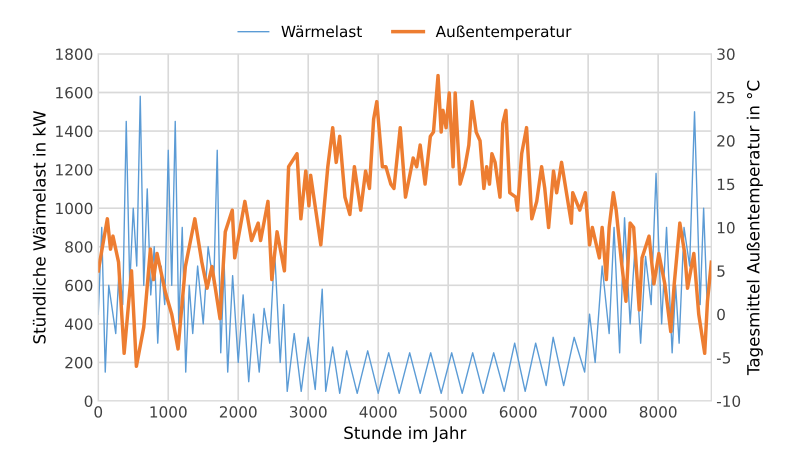 The height and width of the screenshot is (469, 786). What do you see at coordinates (321, 31) in the screenshot?
I see `legend-label: Wärmelast` at bounding box center [321, 31].